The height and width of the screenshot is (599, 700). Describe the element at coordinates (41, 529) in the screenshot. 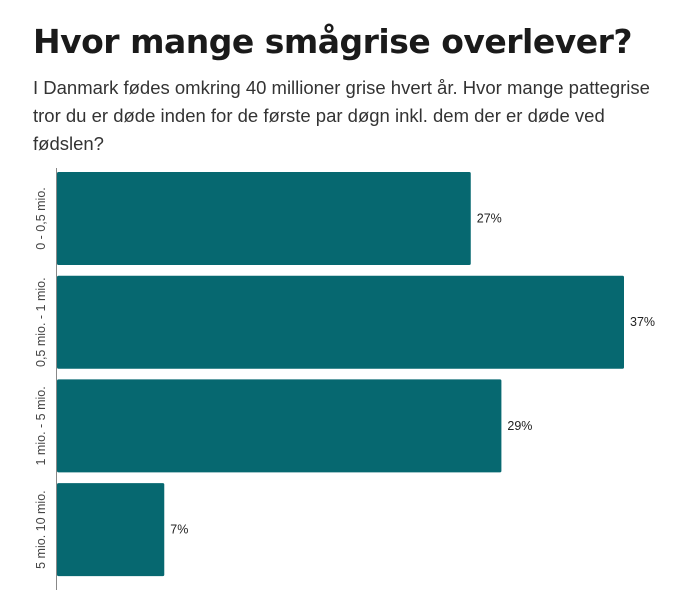

I see `category-label: 5 mio. 10 mio.` at that location.